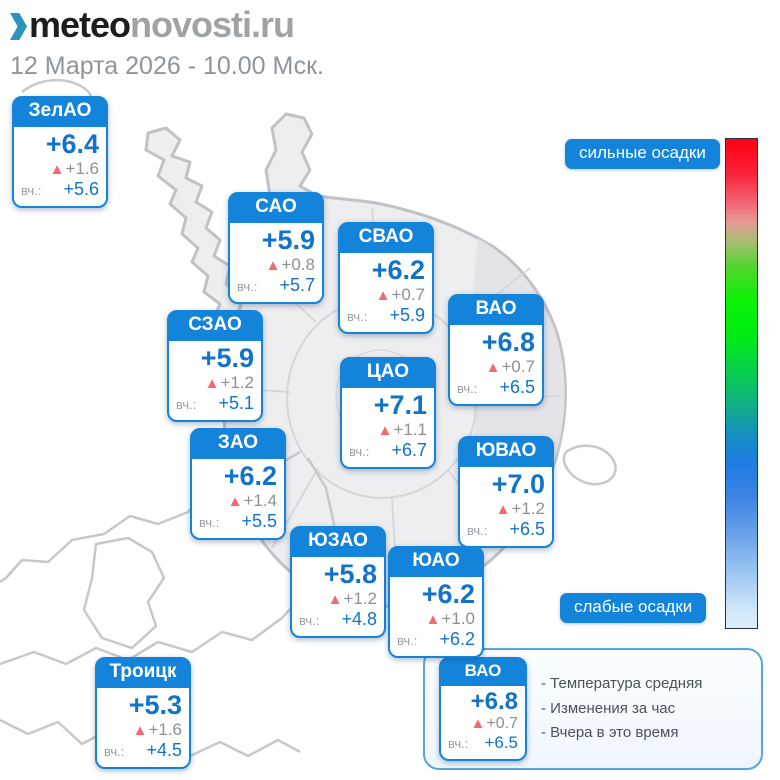  I want to click on district-card: ЗАО +6.2 ▲+1.4 вч.: +5.5, so click(238, 484).